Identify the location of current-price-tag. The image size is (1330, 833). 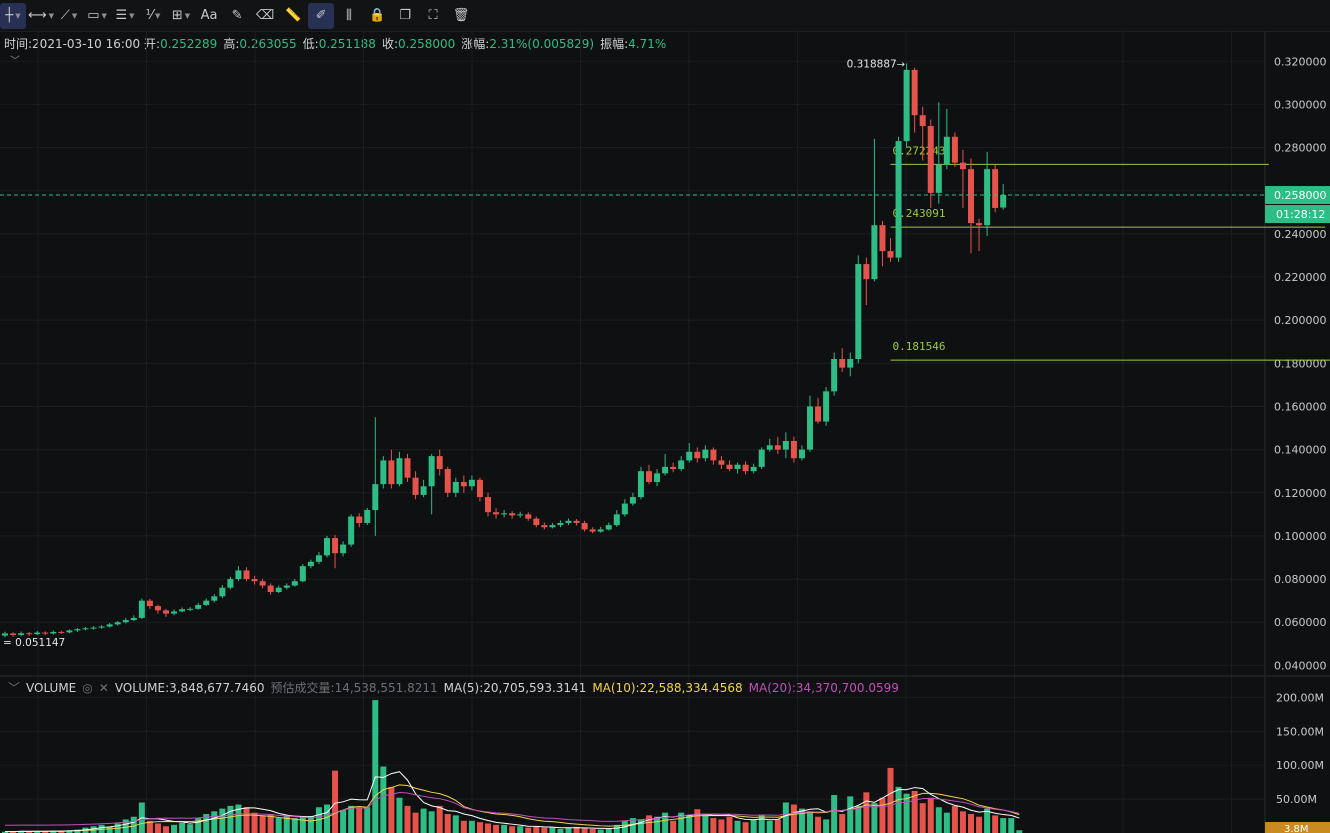
(1297, 195).